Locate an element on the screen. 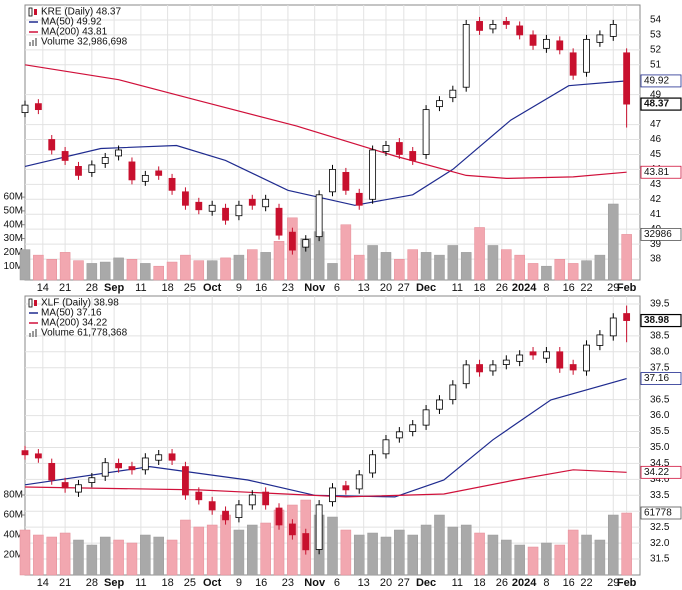  x-tick-label: 25 is located at coordinates (190, 583).